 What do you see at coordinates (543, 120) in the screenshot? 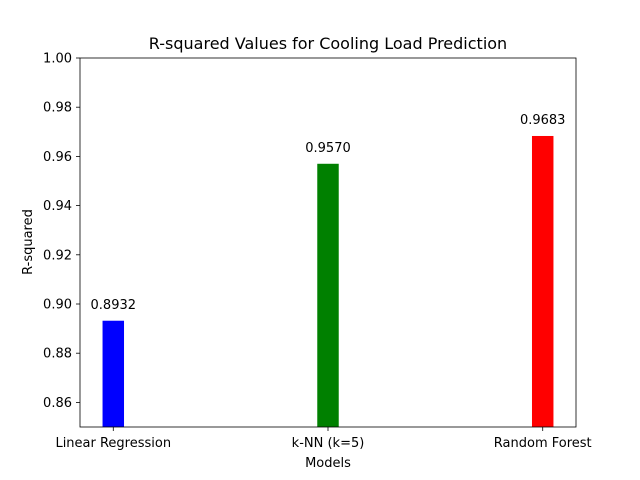
I see `data-label: 0.9683` at bounding box center [543, 120].